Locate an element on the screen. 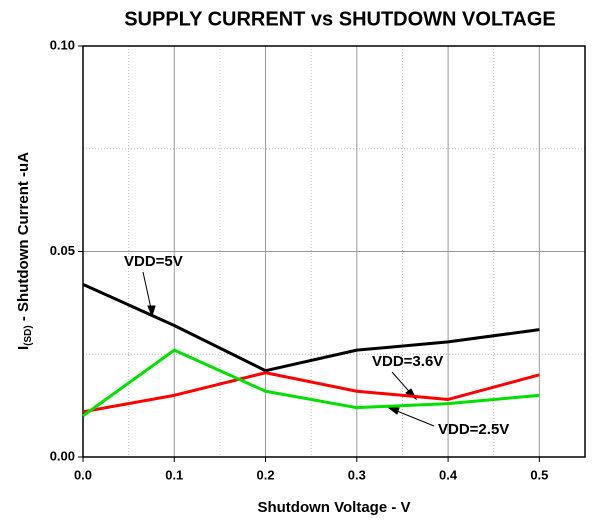 This screenshot has width=599, height=525. series-label: VDD=3.6V is located at coordinates (407, 361).